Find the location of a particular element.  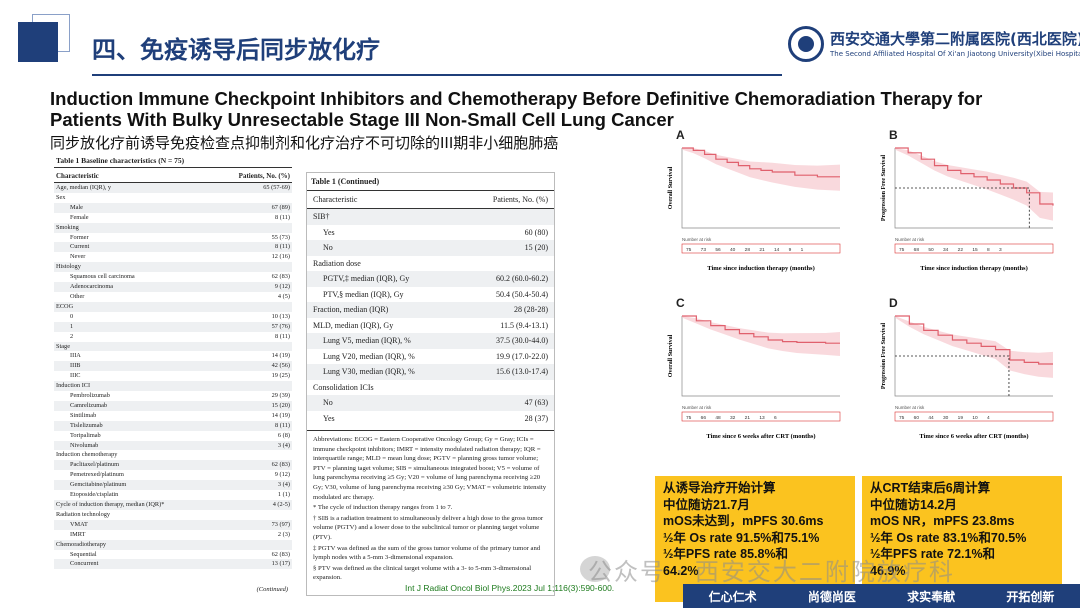

row-value: 62 (83) is located at coordinates (280, 554).